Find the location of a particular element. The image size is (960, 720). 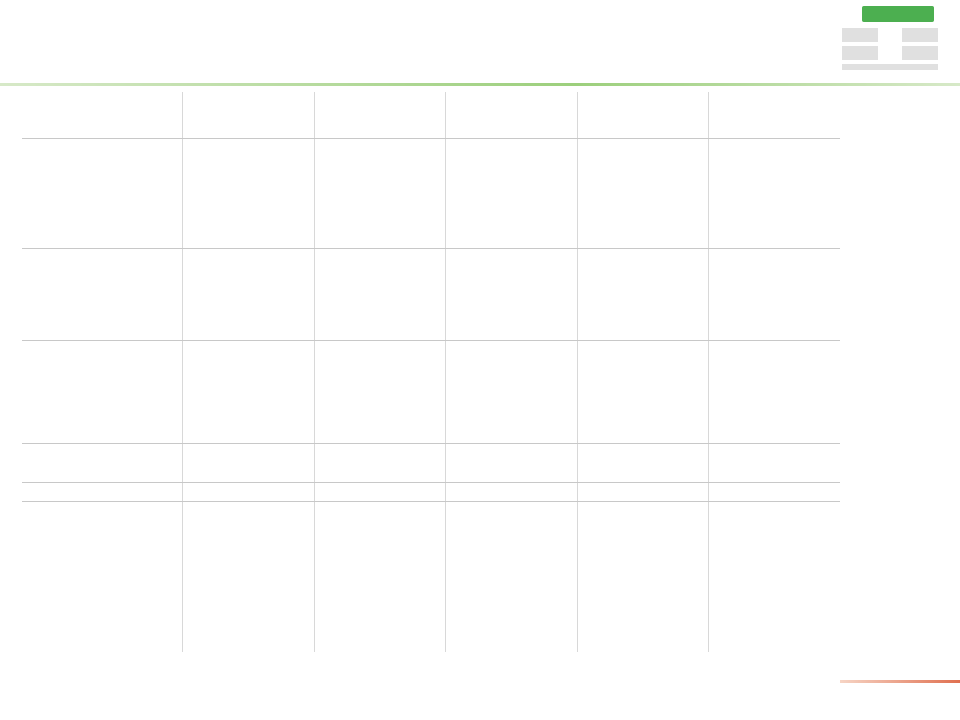

logo-badge is located at coordinates (898, 14).